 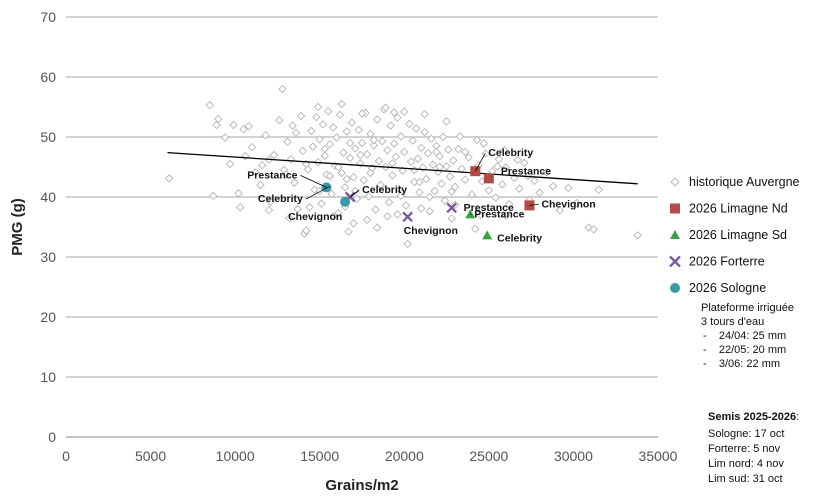 What do you see at coordinates (744, 336) in the screenshot?
I see `irrigation-line-2: - 24/04: 25 mm` at bounding box center [744, 336].